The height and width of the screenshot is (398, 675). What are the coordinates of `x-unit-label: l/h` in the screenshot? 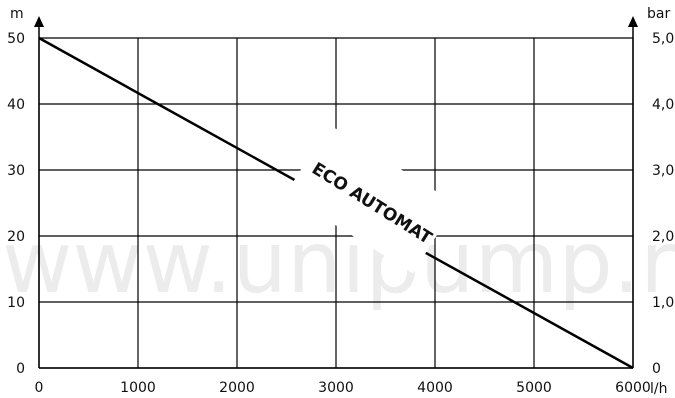 It's located at (658, 389).